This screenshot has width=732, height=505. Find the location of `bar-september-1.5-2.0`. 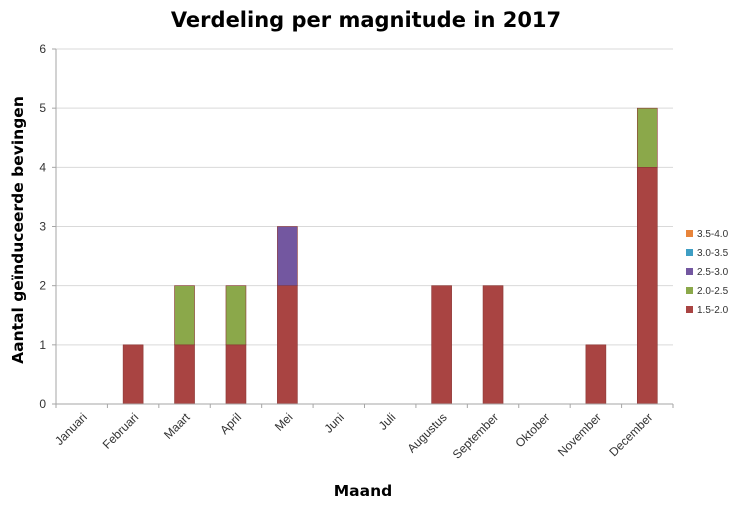

bar-september-1.5-2.0 is located at coordinates (493, 345).